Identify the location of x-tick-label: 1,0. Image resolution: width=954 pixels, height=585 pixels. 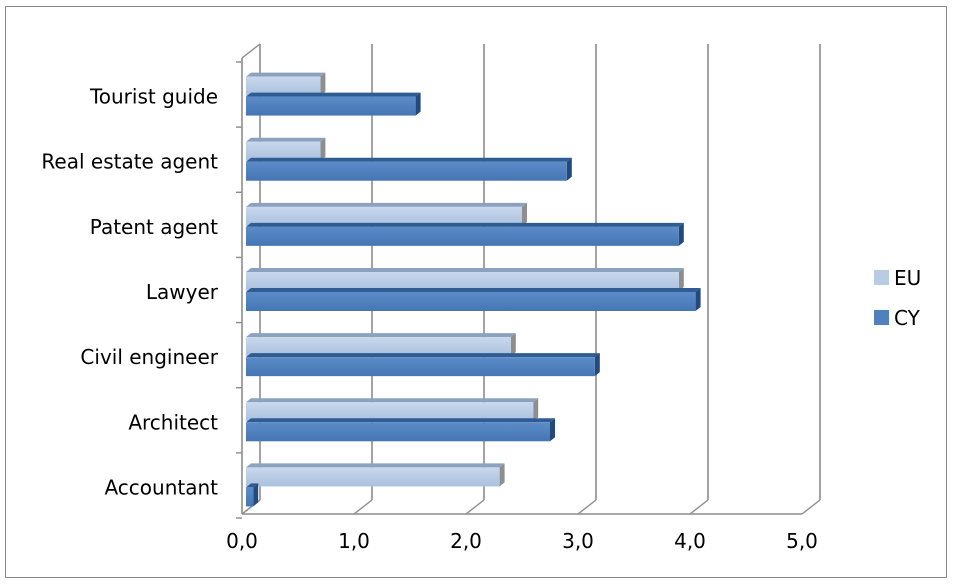
(354, 541).